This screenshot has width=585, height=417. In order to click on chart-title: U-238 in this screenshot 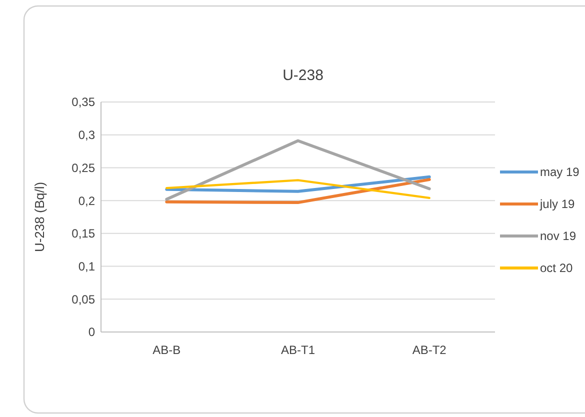, I will do `click(303, 75)`.